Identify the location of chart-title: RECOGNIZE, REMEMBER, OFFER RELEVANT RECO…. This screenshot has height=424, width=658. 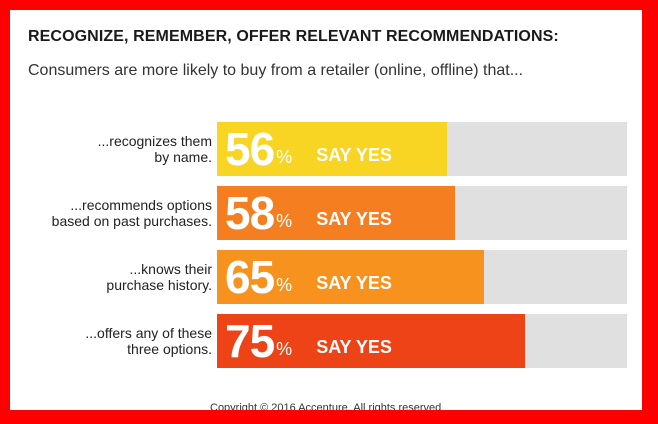
(293, 36).